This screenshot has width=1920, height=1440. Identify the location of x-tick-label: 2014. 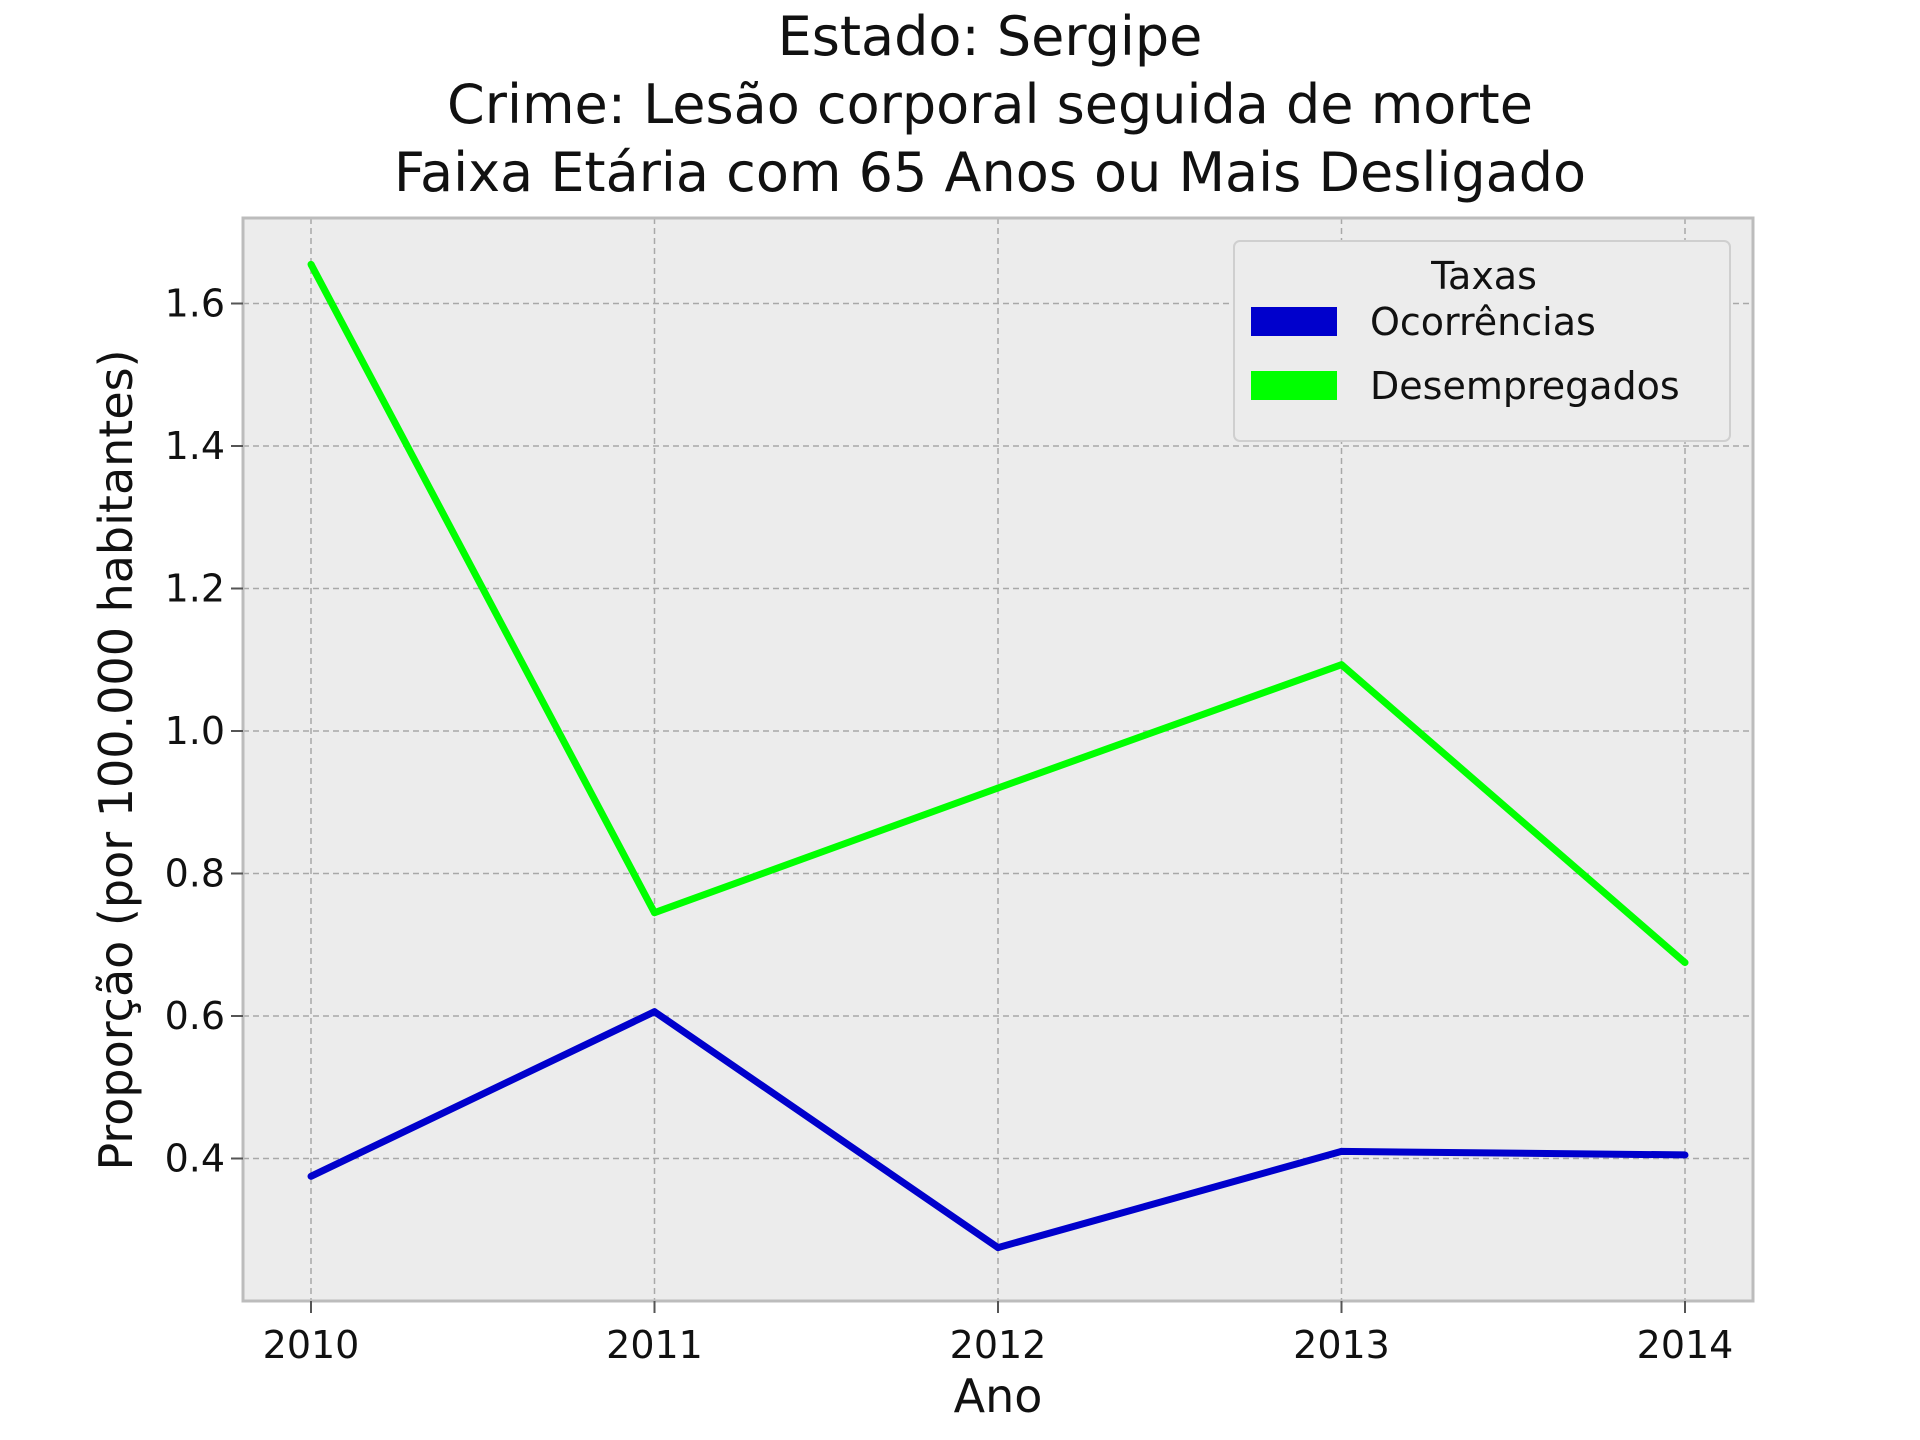
(1685, 1345).